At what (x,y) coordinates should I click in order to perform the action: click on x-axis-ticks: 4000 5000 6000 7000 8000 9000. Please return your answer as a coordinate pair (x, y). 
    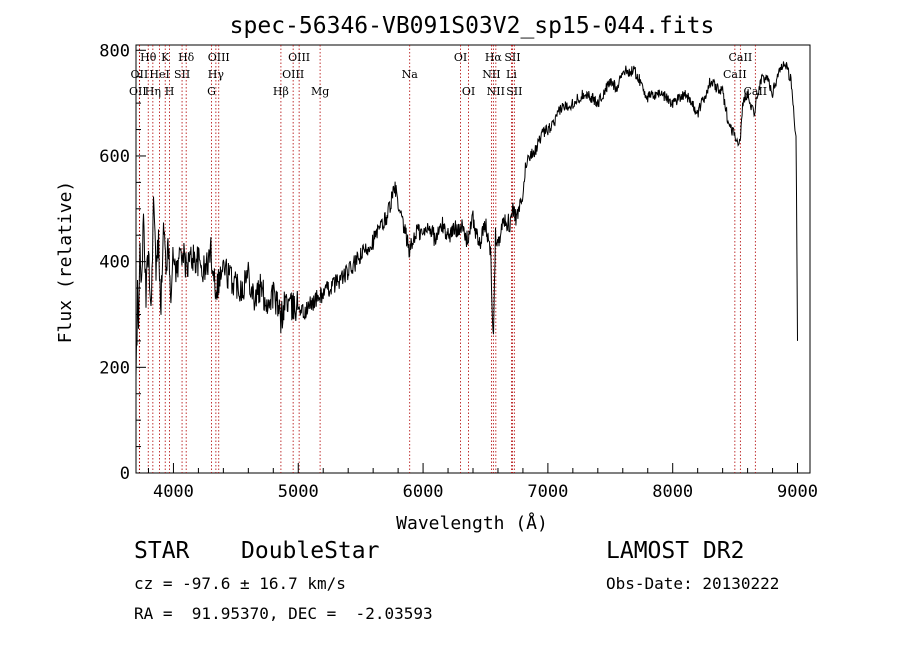
    Looking at the image, I should click on (482, 482).